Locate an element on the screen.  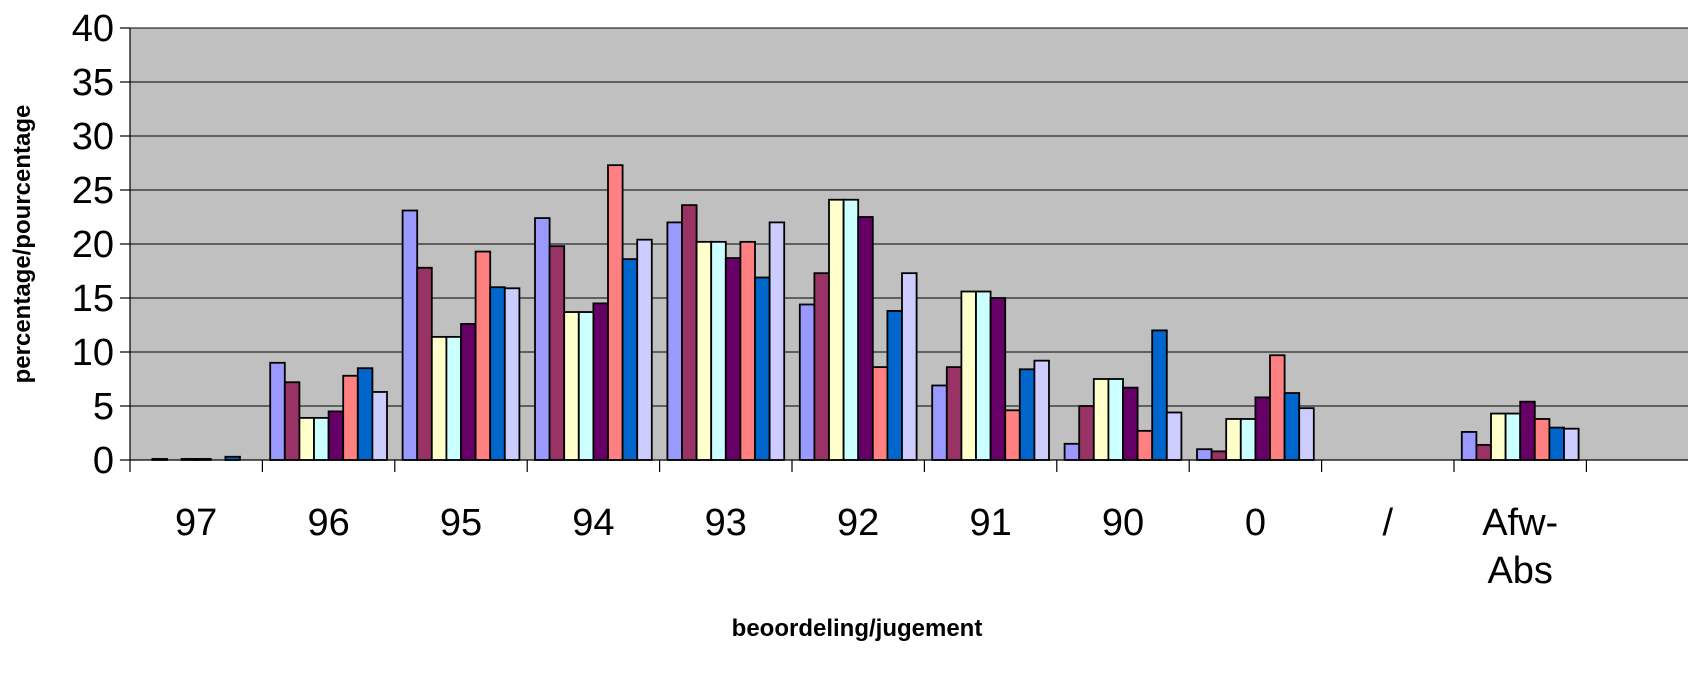
y-tick-label: 5 is located at coordinates (103, 407).